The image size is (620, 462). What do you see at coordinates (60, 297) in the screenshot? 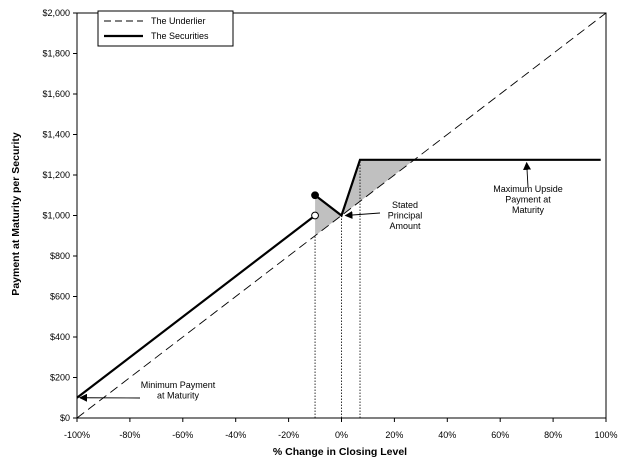
I see `y-tick-label: $600` at bounding box center [60, 297].